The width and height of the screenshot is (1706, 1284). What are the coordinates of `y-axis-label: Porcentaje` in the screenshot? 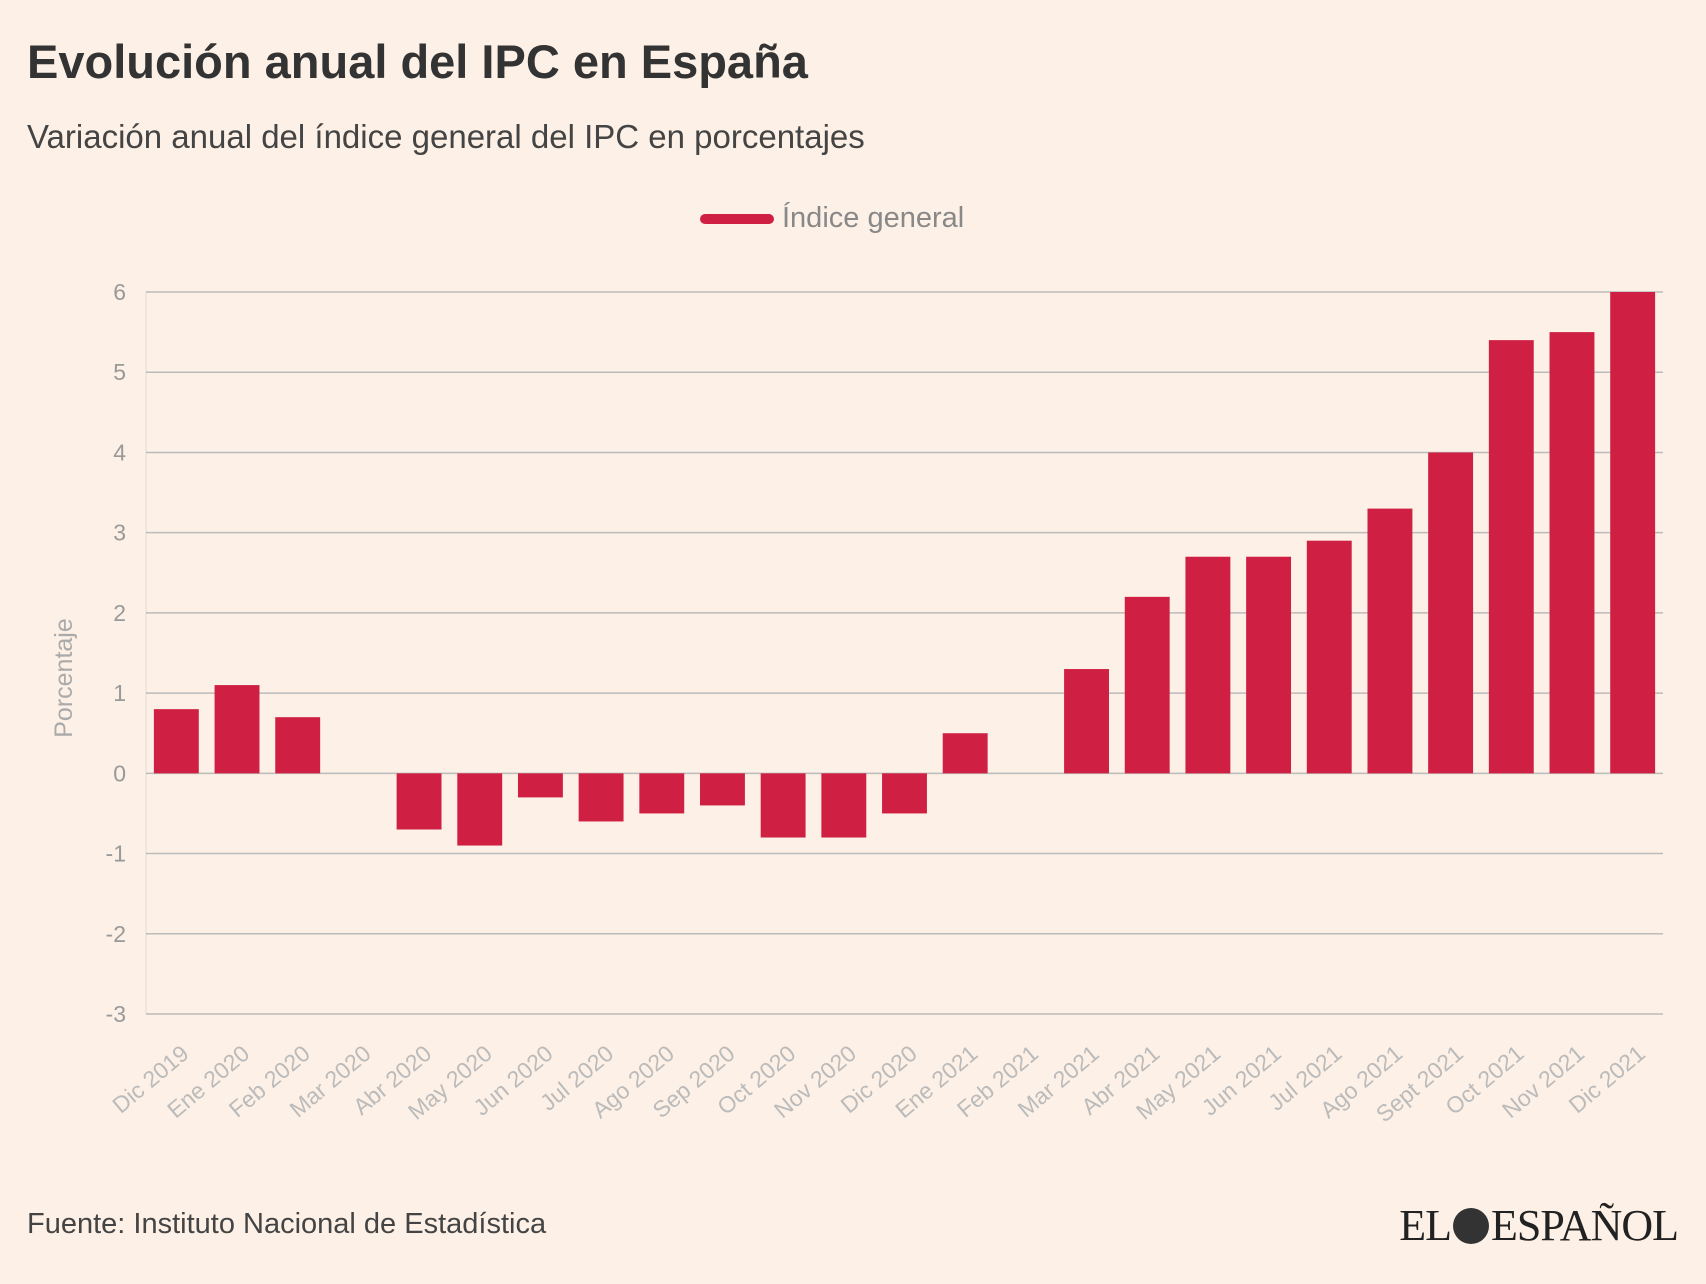 It's located at (64, 678).